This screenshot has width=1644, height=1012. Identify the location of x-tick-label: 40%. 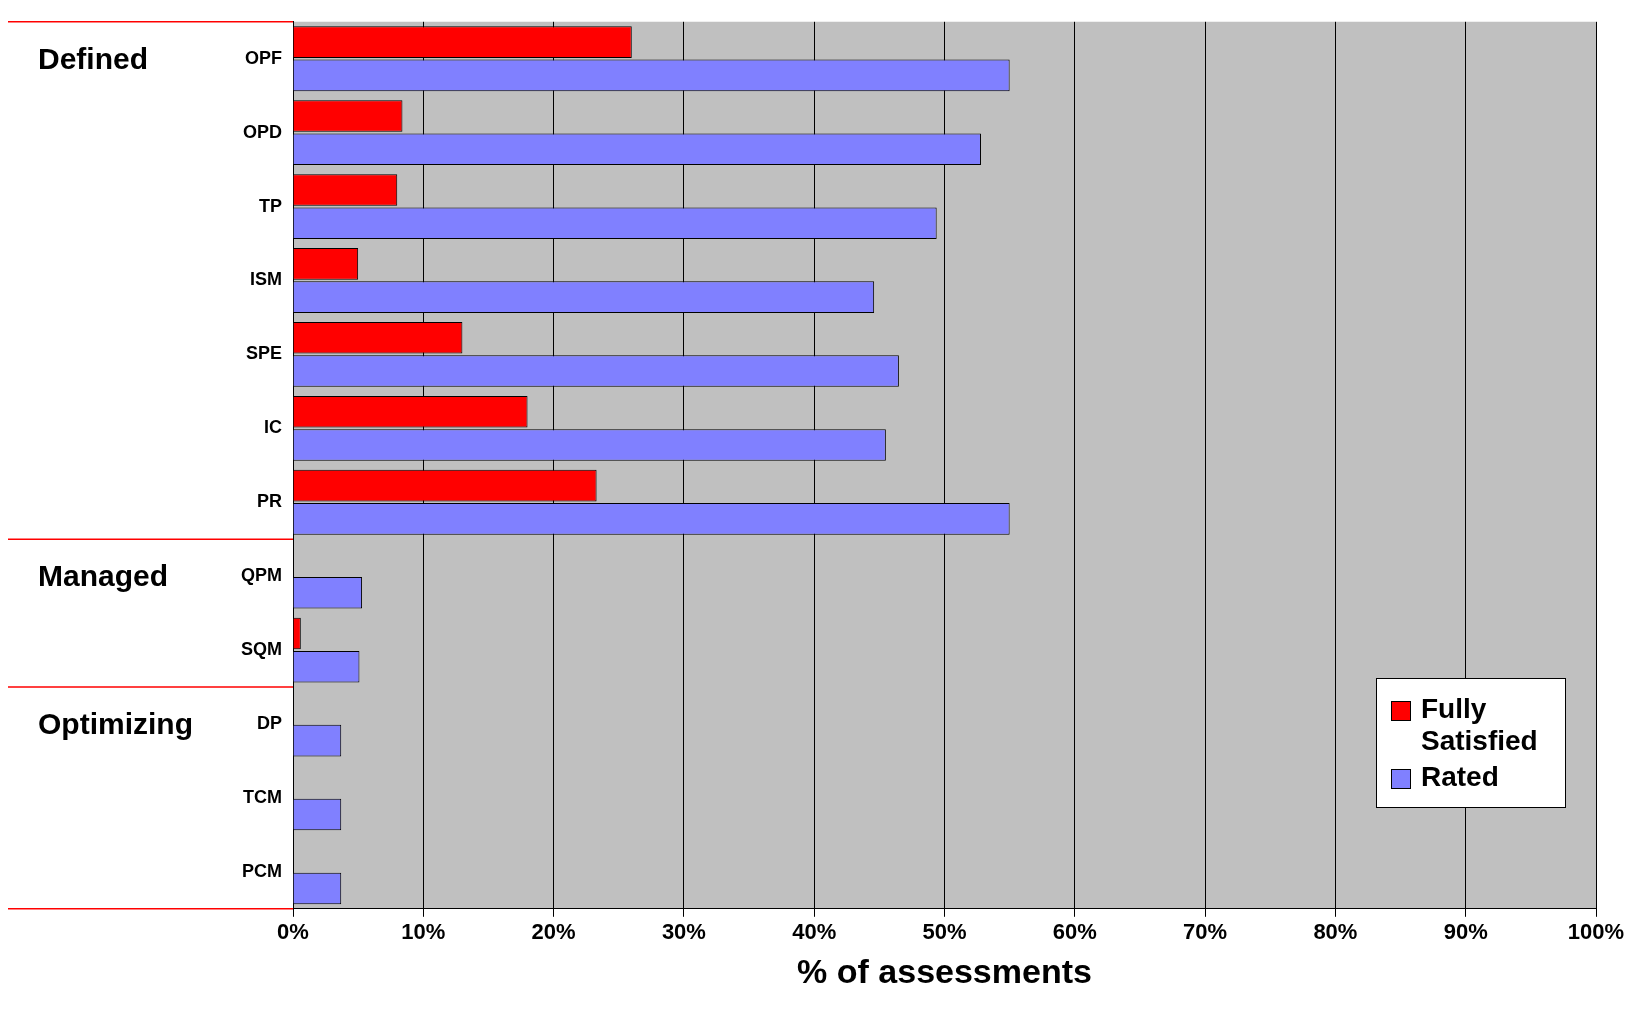
(814, 932).